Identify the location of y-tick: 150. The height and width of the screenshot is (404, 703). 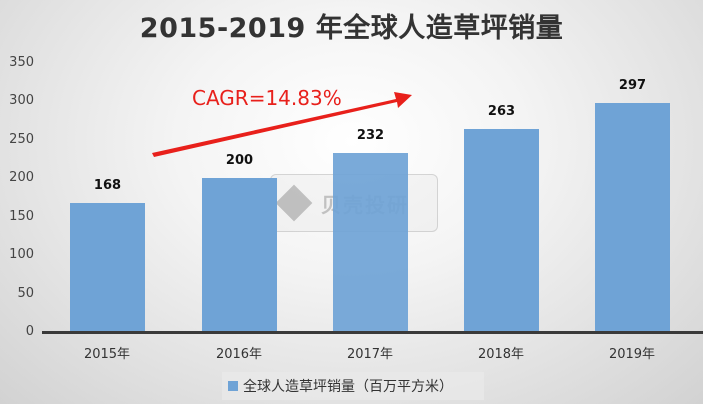
(21, 216).